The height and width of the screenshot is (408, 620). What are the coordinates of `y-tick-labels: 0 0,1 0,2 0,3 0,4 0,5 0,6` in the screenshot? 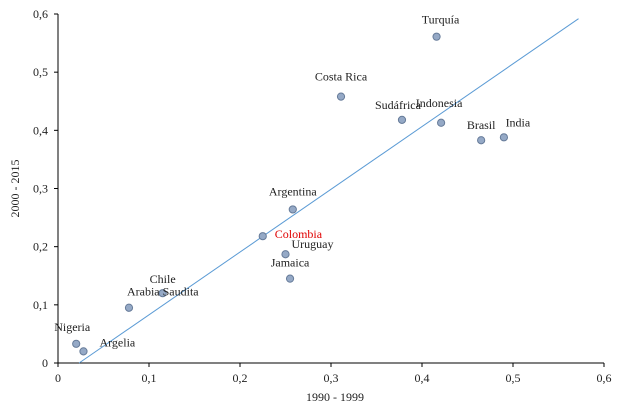 It's located at (45, 188).